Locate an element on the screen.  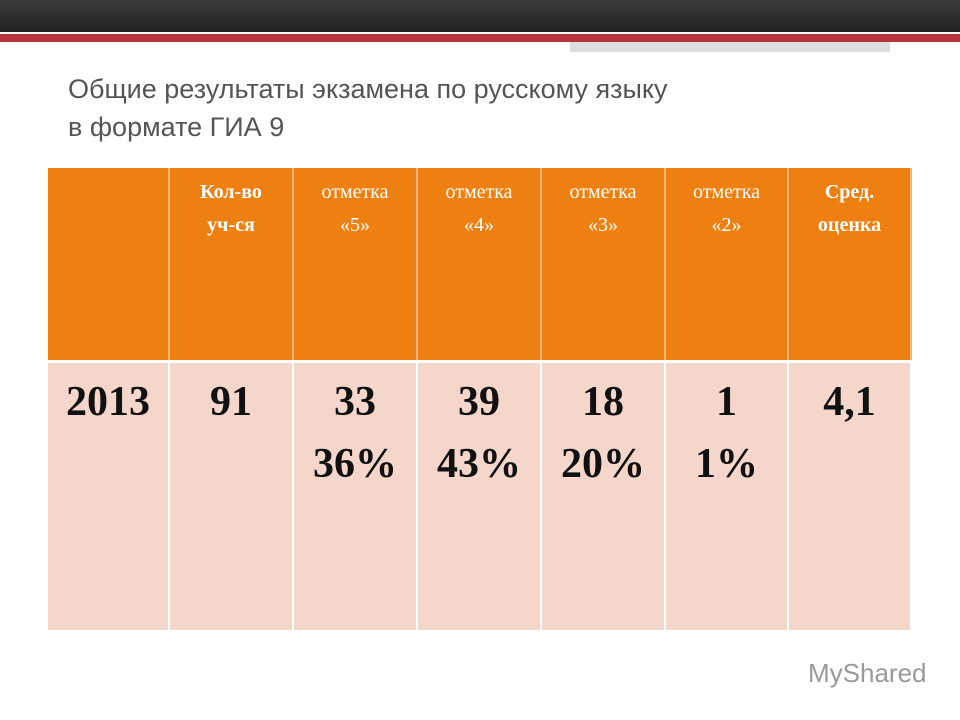
cell-line: 20% is located at coordinates (603, 464).